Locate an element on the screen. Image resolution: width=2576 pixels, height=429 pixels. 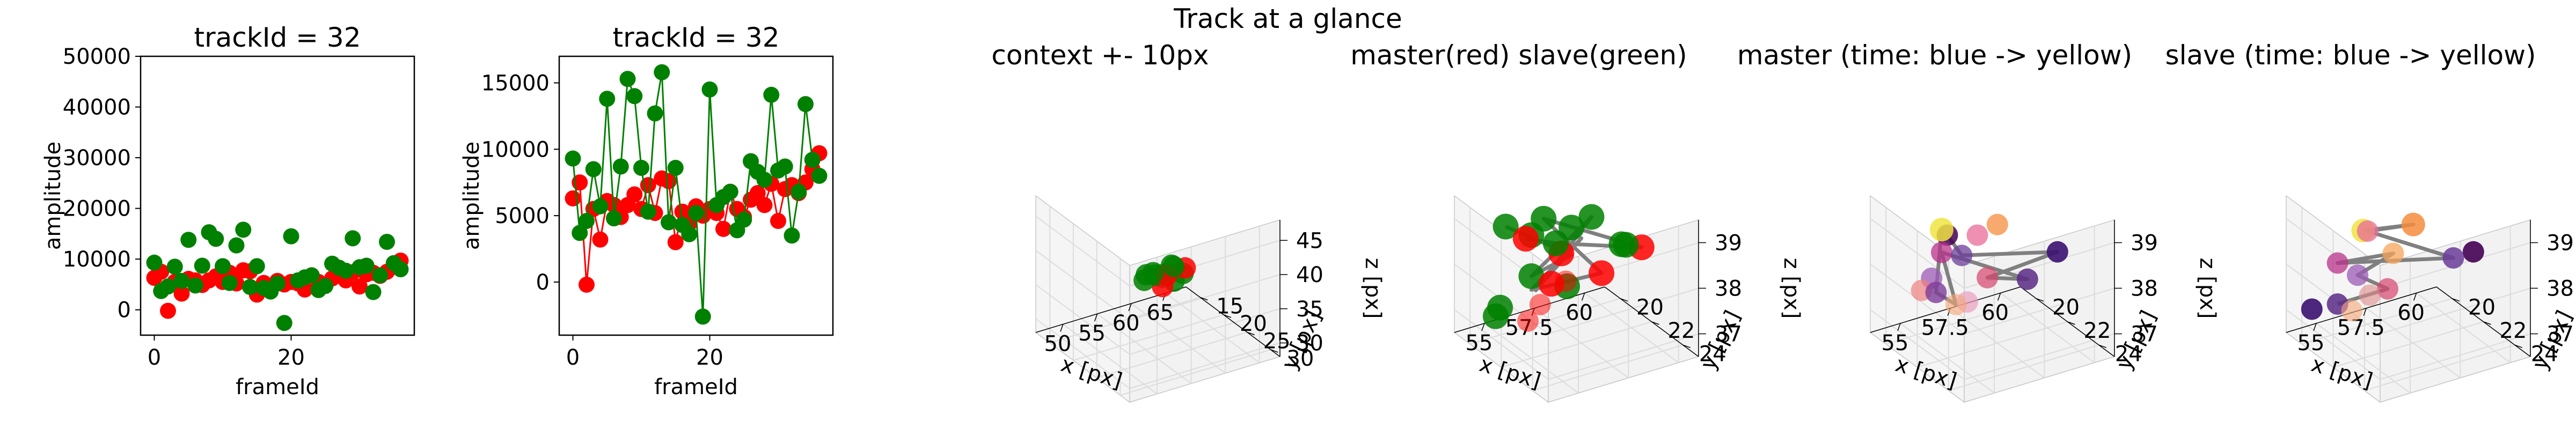
z-tick-label: 30 is located at coordinates (1309, 343).